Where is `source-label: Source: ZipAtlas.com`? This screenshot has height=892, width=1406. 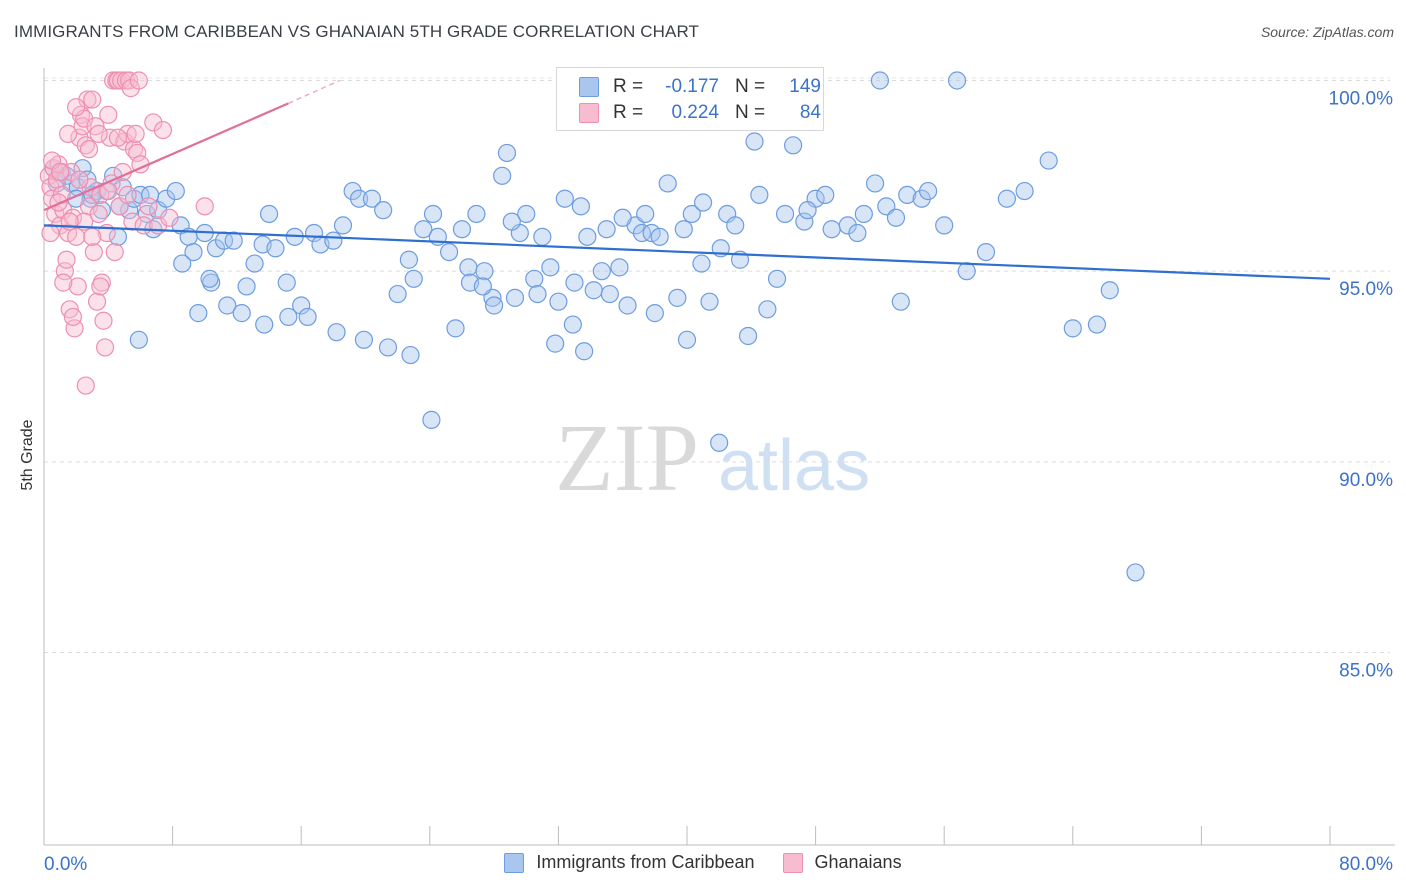
source-label: Source: ZipAtlas.com is located at coordinates (1327, 32).